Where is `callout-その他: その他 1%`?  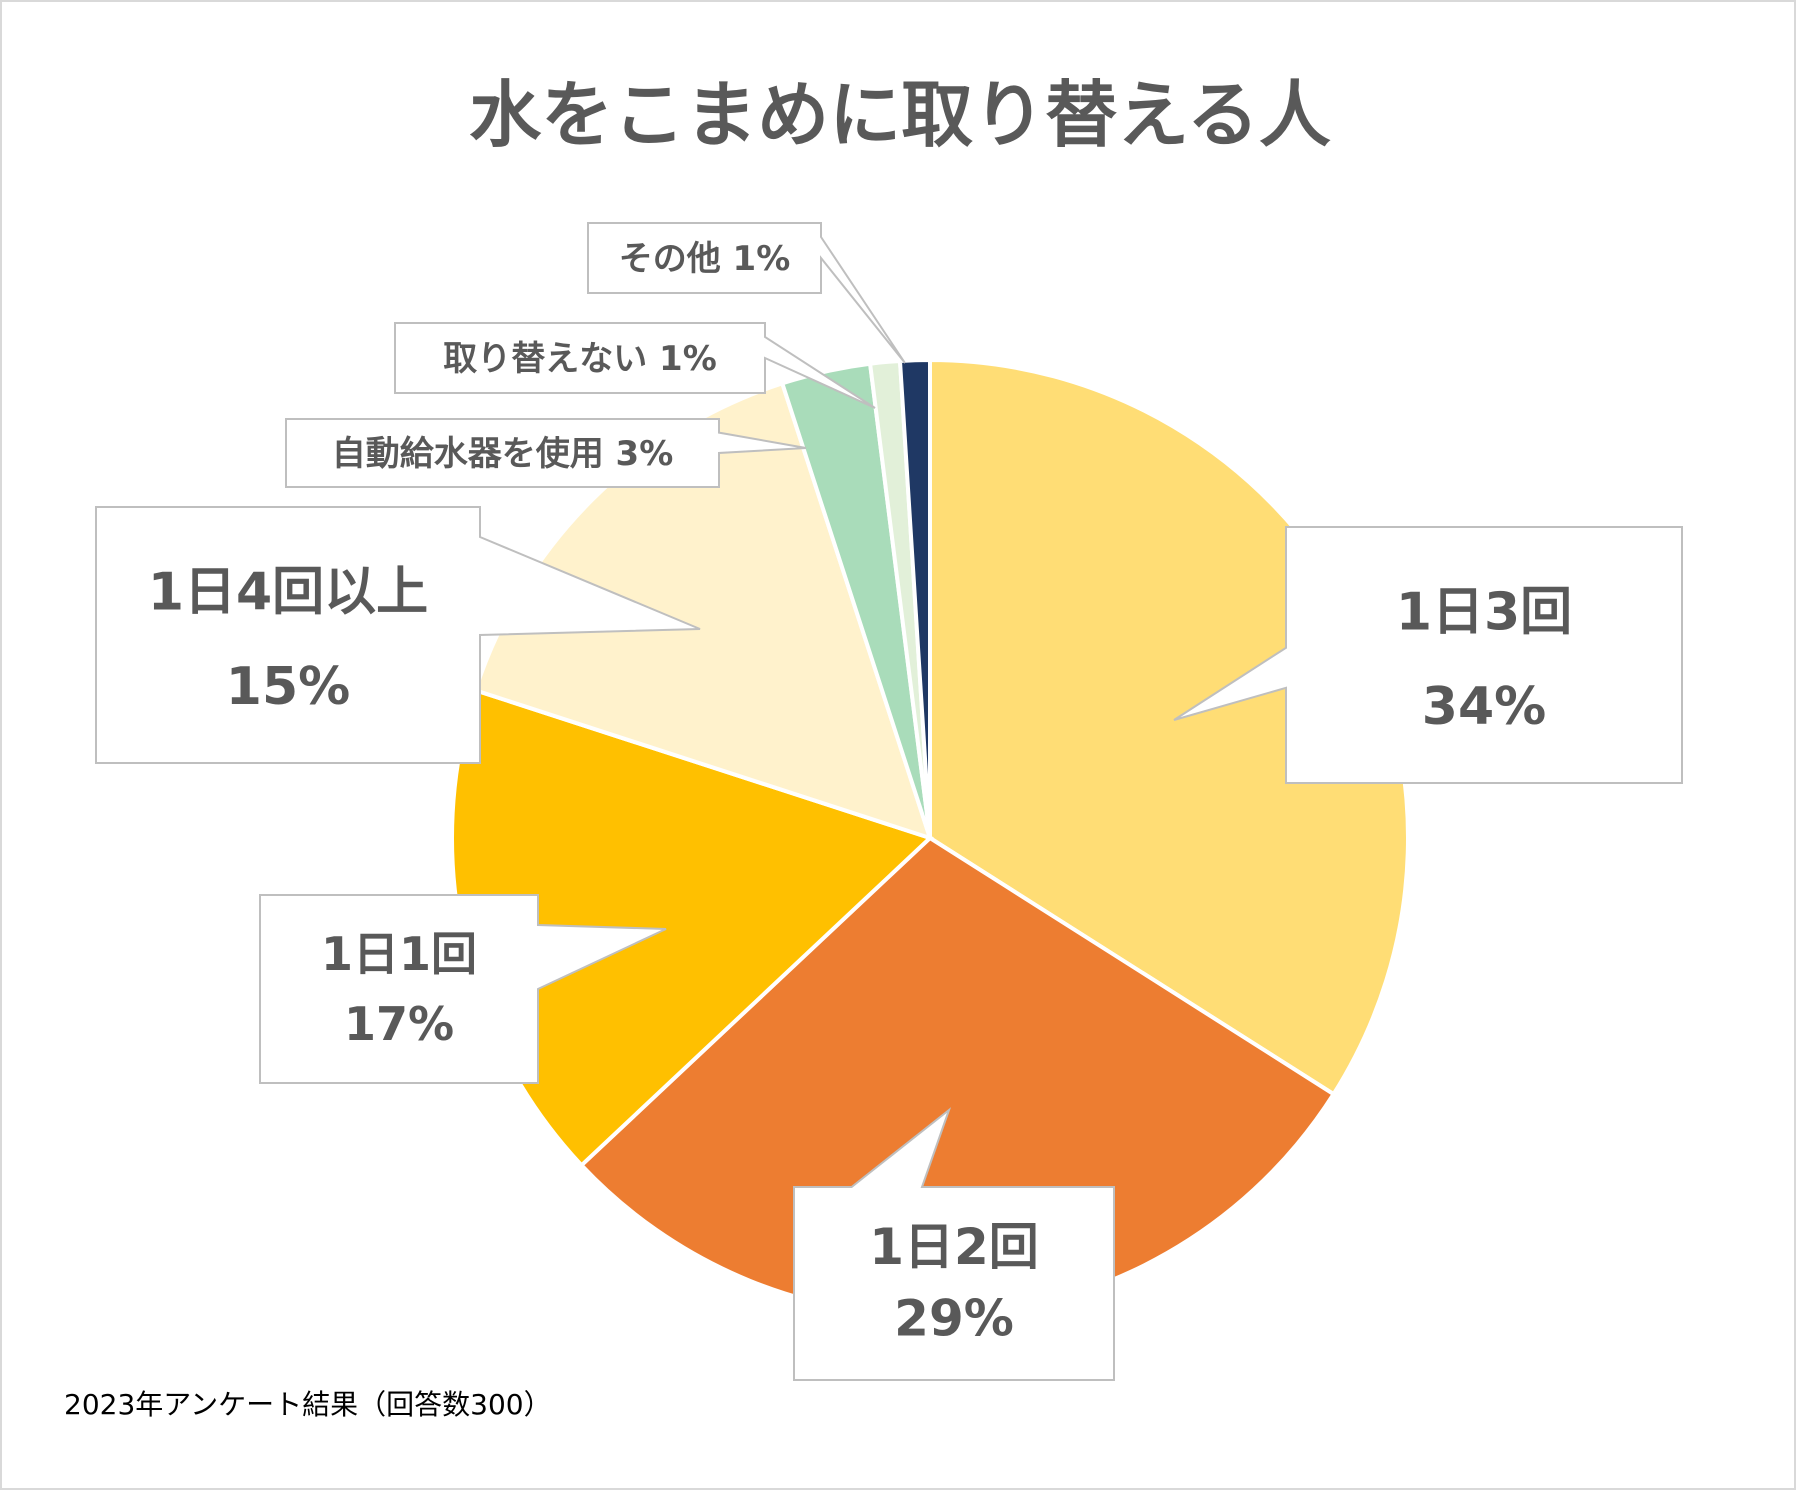 callout-その他: その他 1% is located at coordinates (746, 293).